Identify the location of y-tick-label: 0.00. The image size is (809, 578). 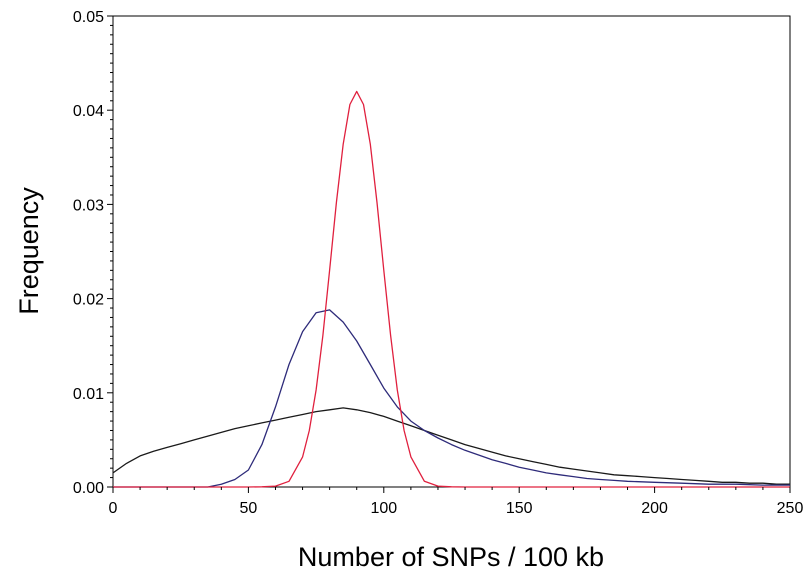
(88, 488).